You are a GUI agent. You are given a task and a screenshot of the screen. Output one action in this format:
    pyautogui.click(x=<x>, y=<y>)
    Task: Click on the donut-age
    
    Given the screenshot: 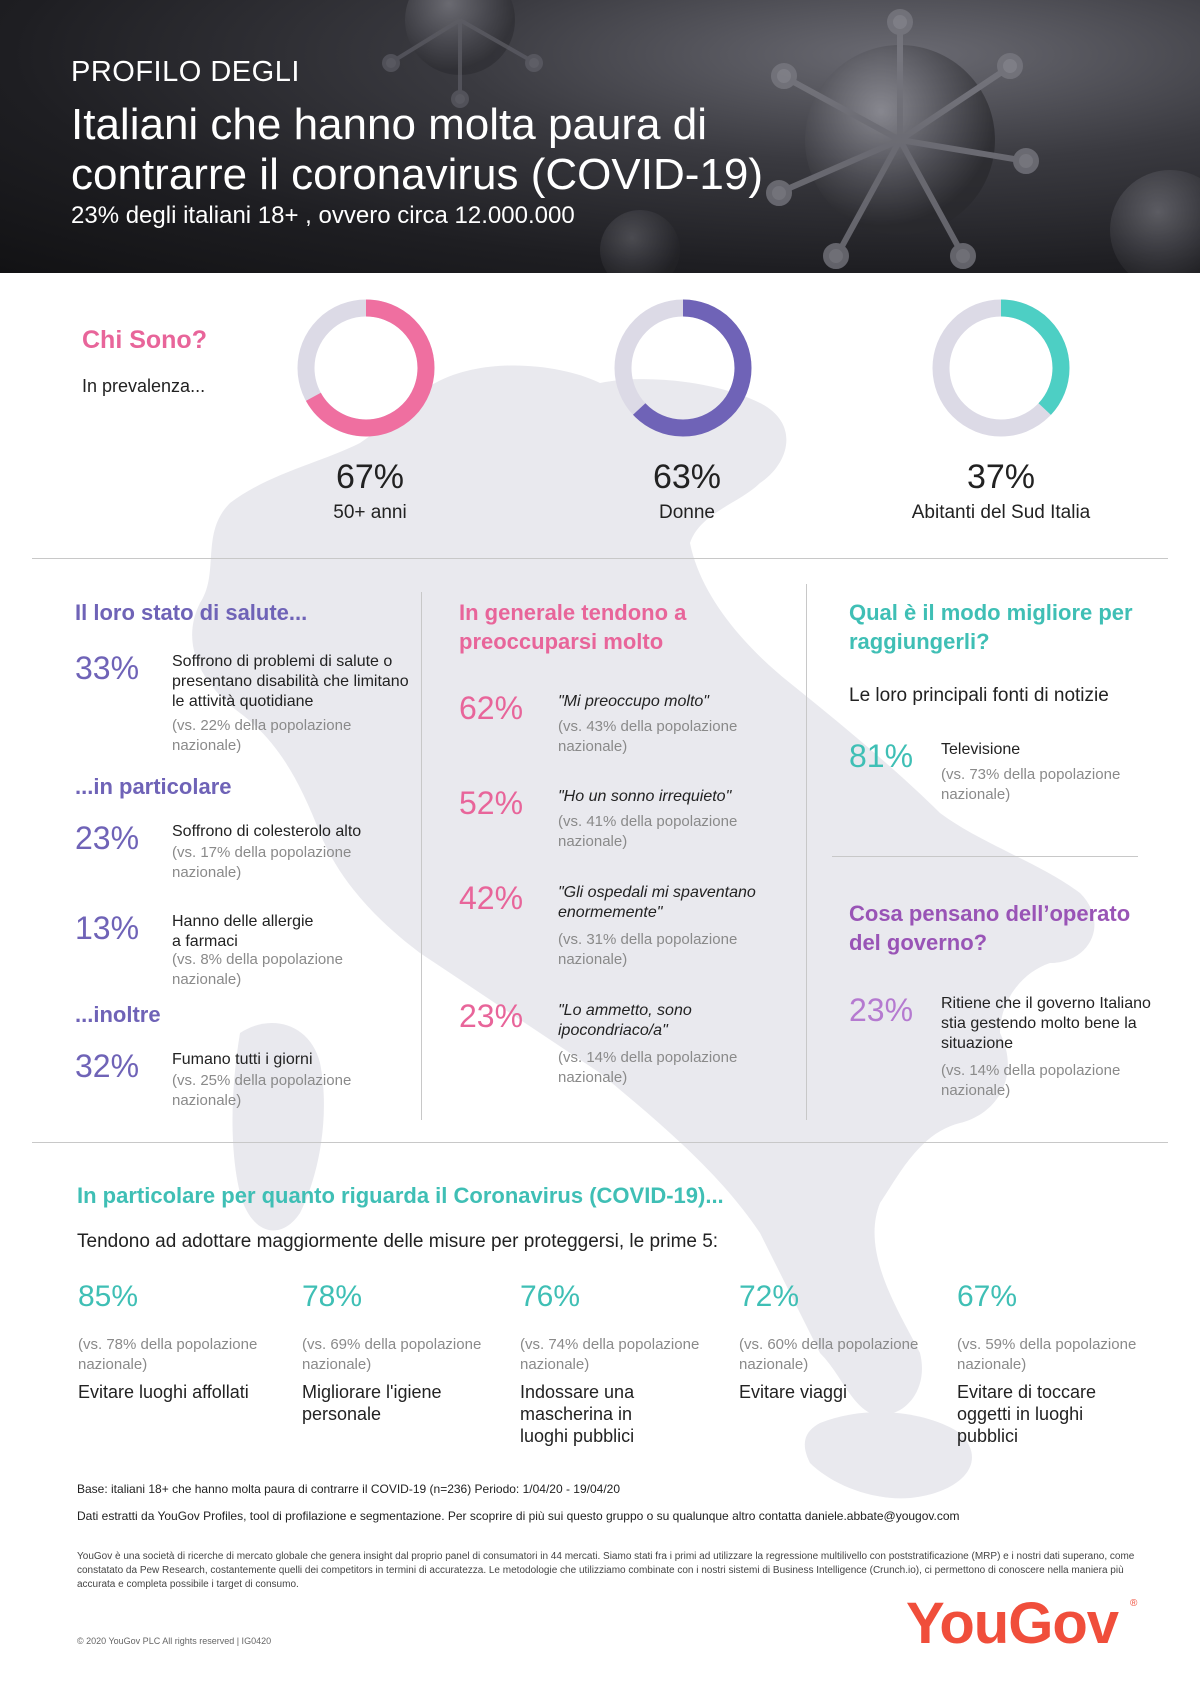 What is the action you would take?
    pyautogui.click(x=366, y=368)
    